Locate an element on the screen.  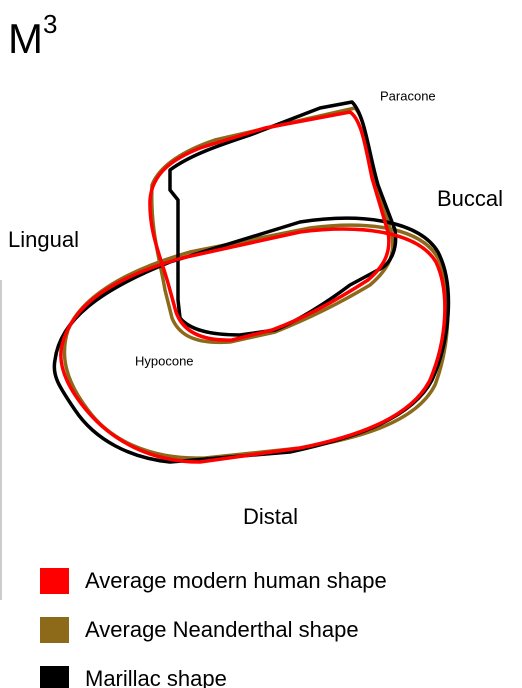
title-text: M is located at coordinates (25, 38).